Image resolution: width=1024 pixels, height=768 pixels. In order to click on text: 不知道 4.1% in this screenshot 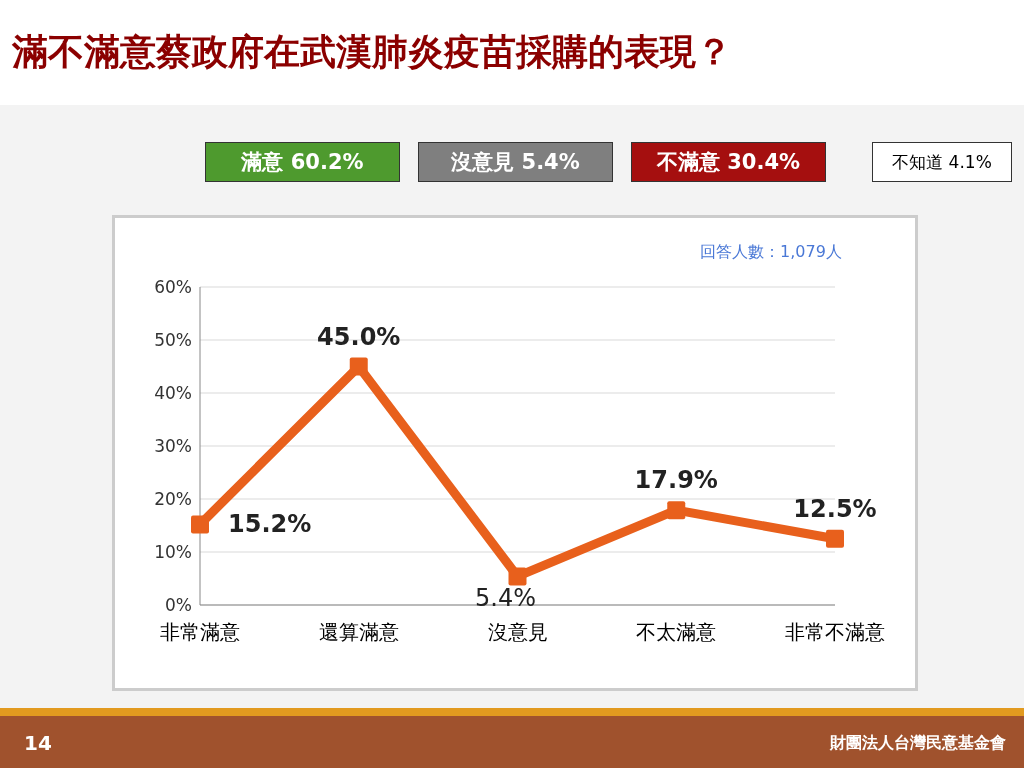, I will do `click(942, 162)`.